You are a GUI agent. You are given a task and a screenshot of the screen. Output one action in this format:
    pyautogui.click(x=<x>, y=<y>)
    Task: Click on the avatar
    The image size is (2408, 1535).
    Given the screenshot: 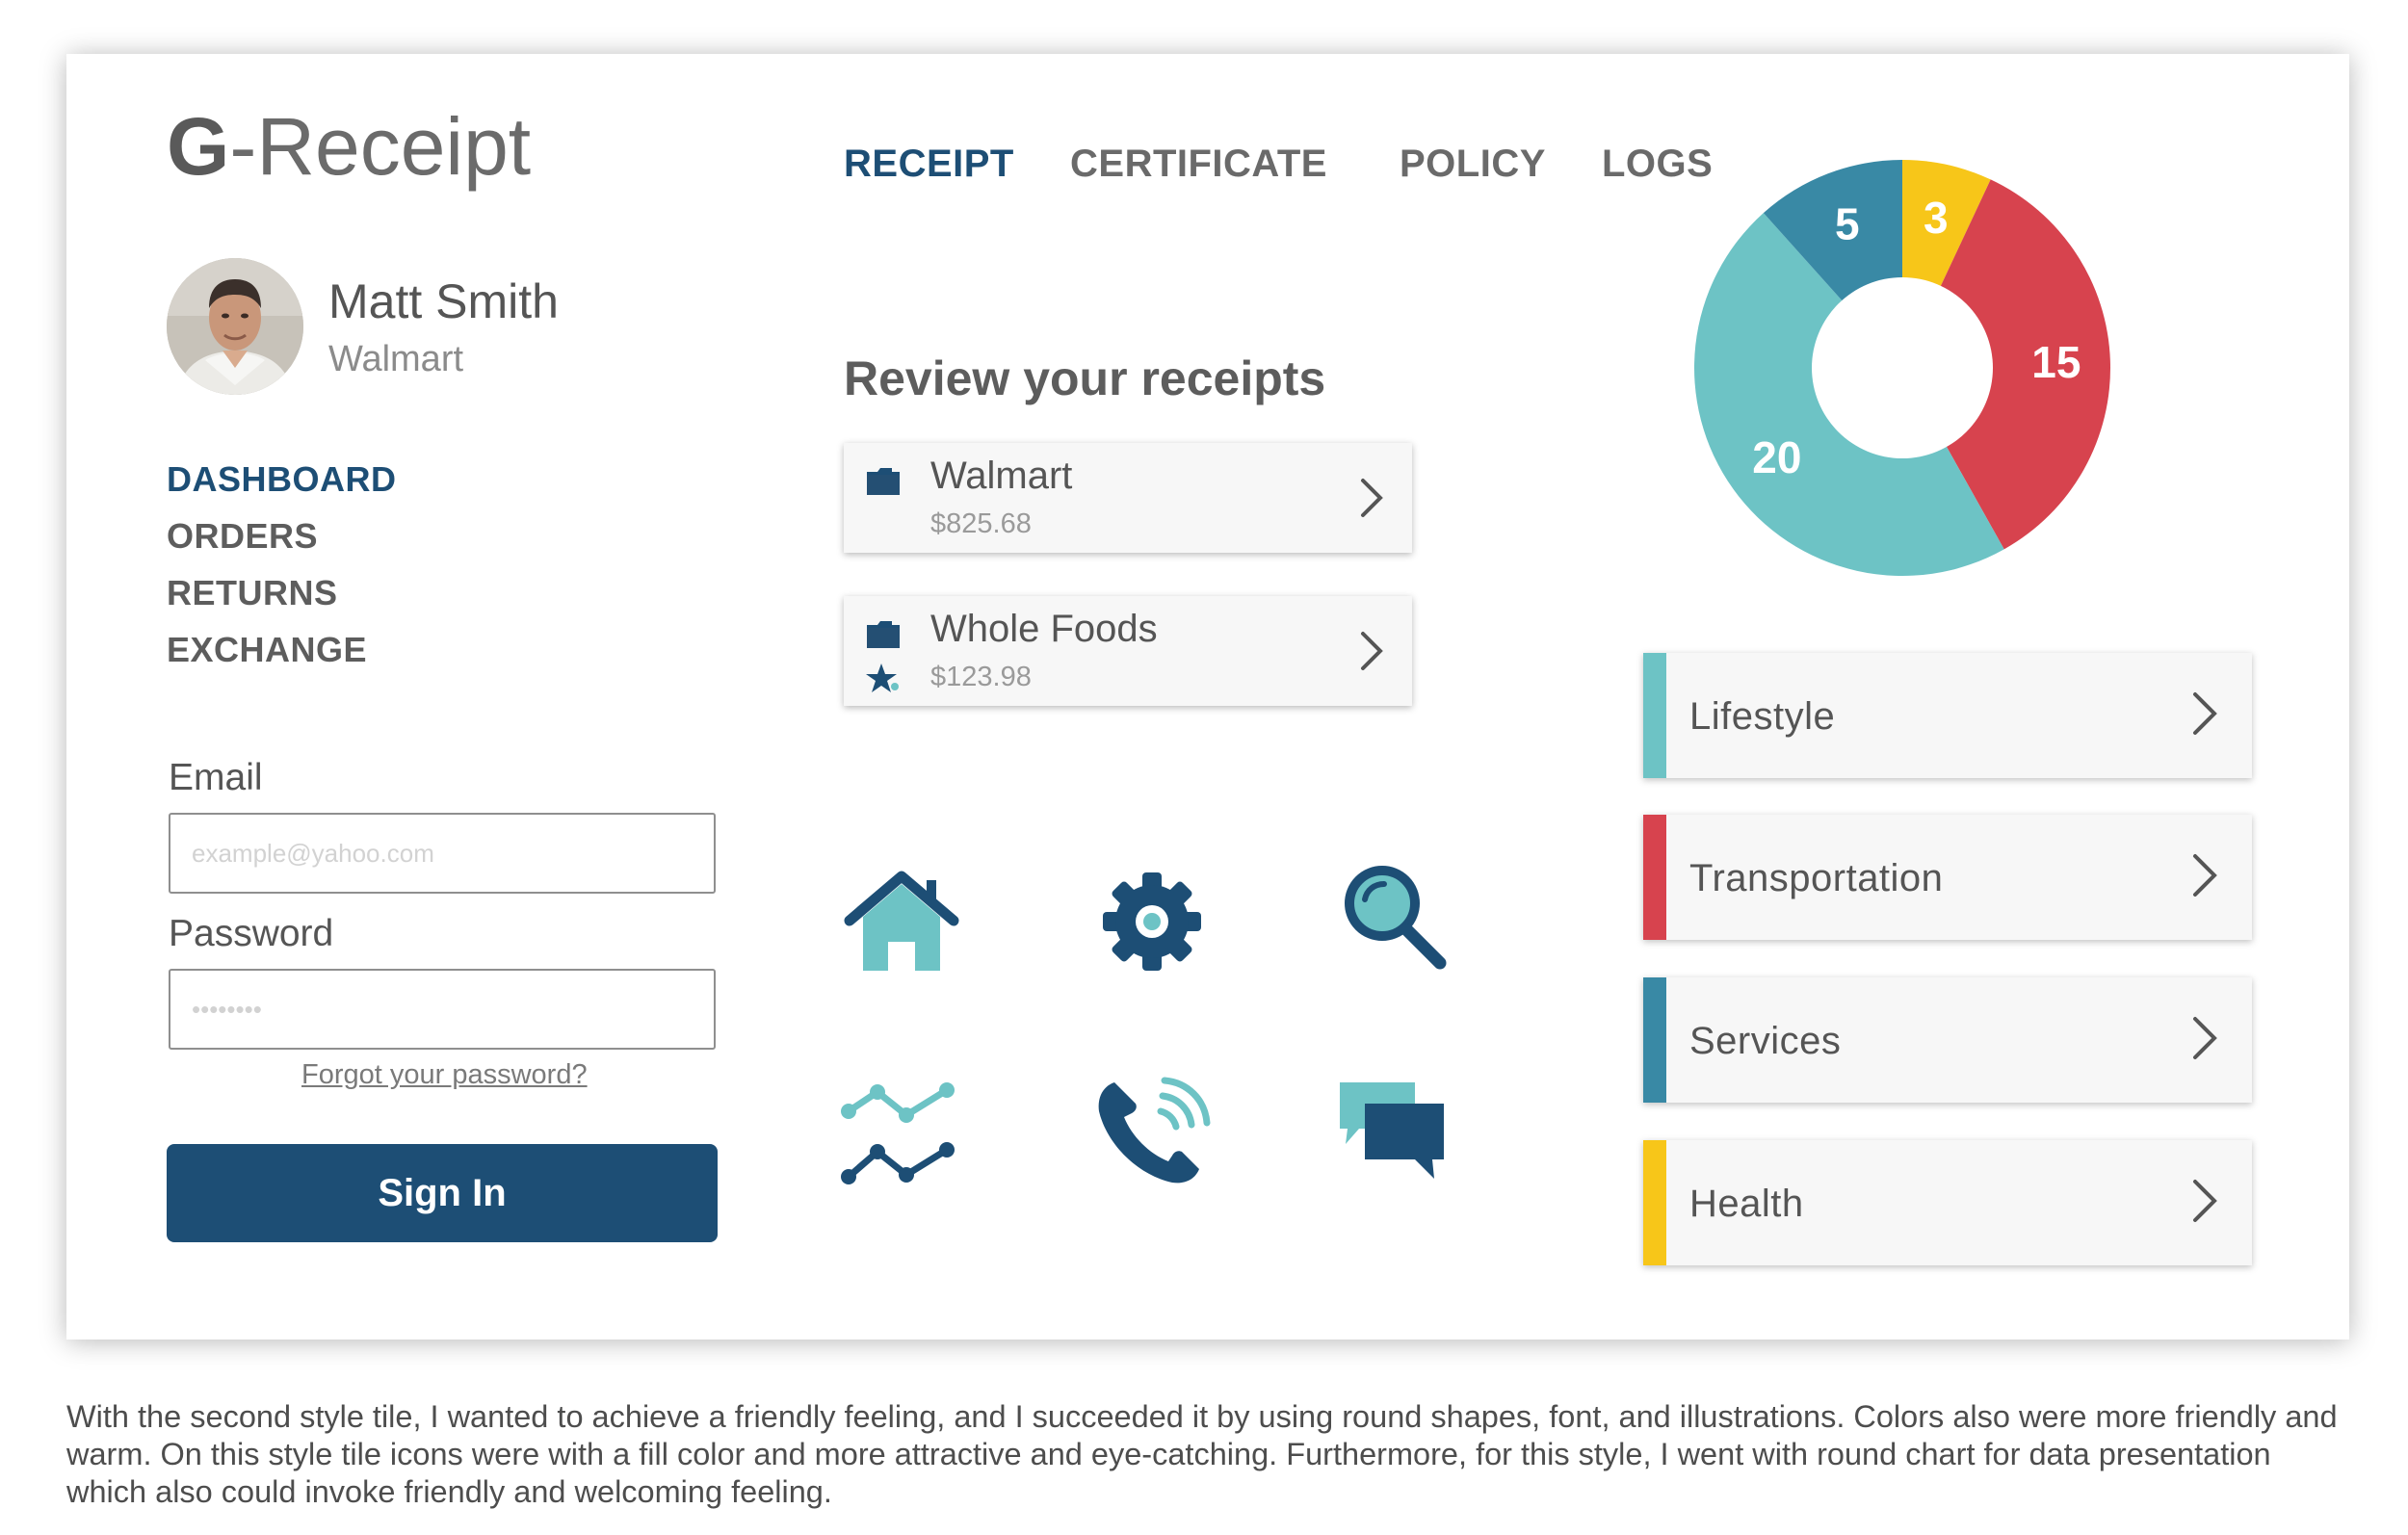 What is the action you would take?
    pyautogui.click(x=235, y=326)
    